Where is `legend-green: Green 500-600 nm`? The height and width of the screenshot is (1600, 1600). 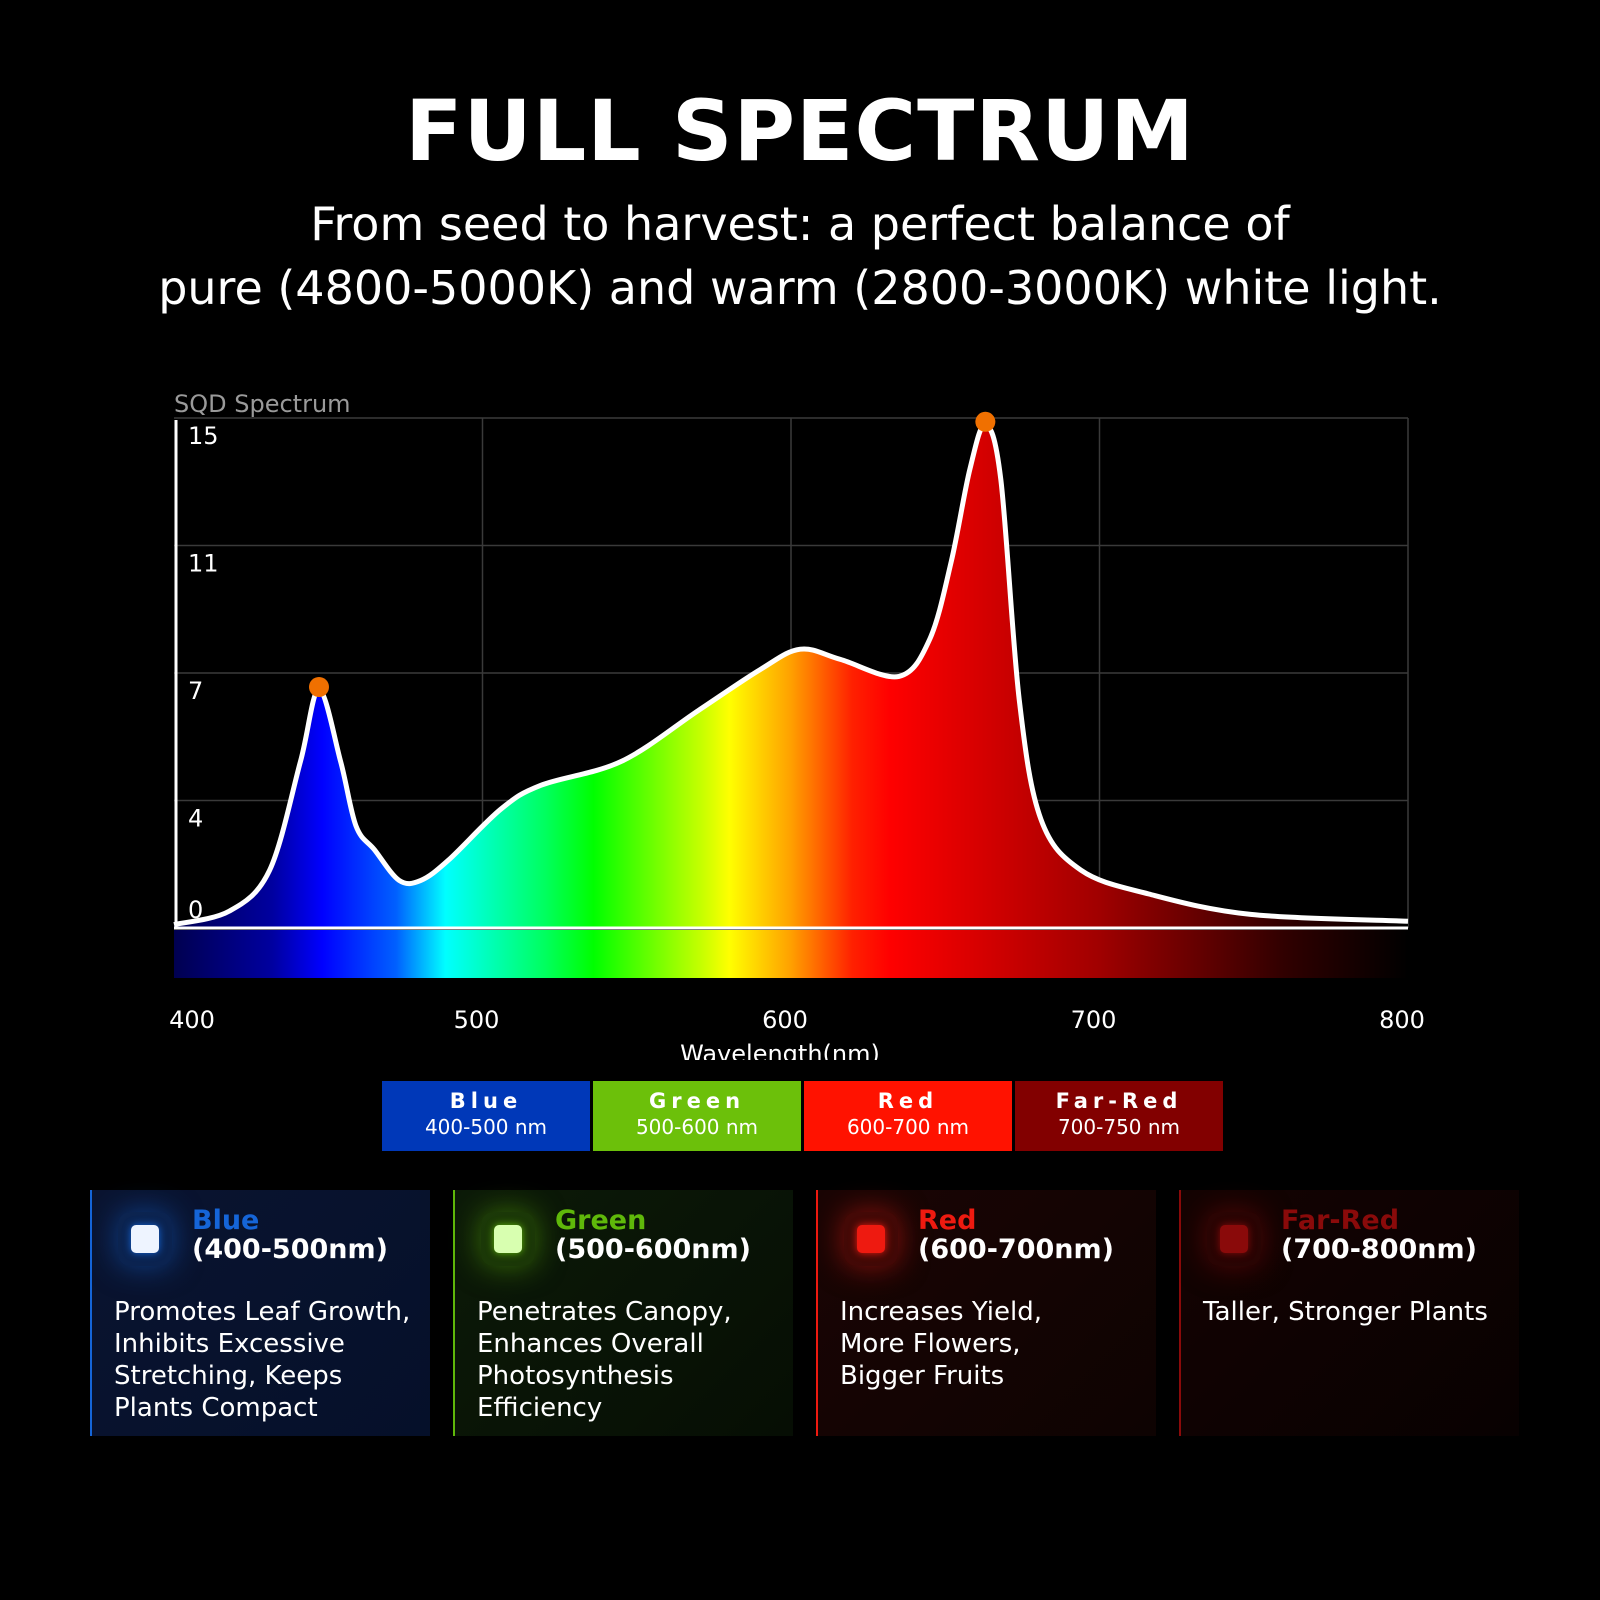
legend-green: Green 500-600 nm is located at coordinates (697, 1116).